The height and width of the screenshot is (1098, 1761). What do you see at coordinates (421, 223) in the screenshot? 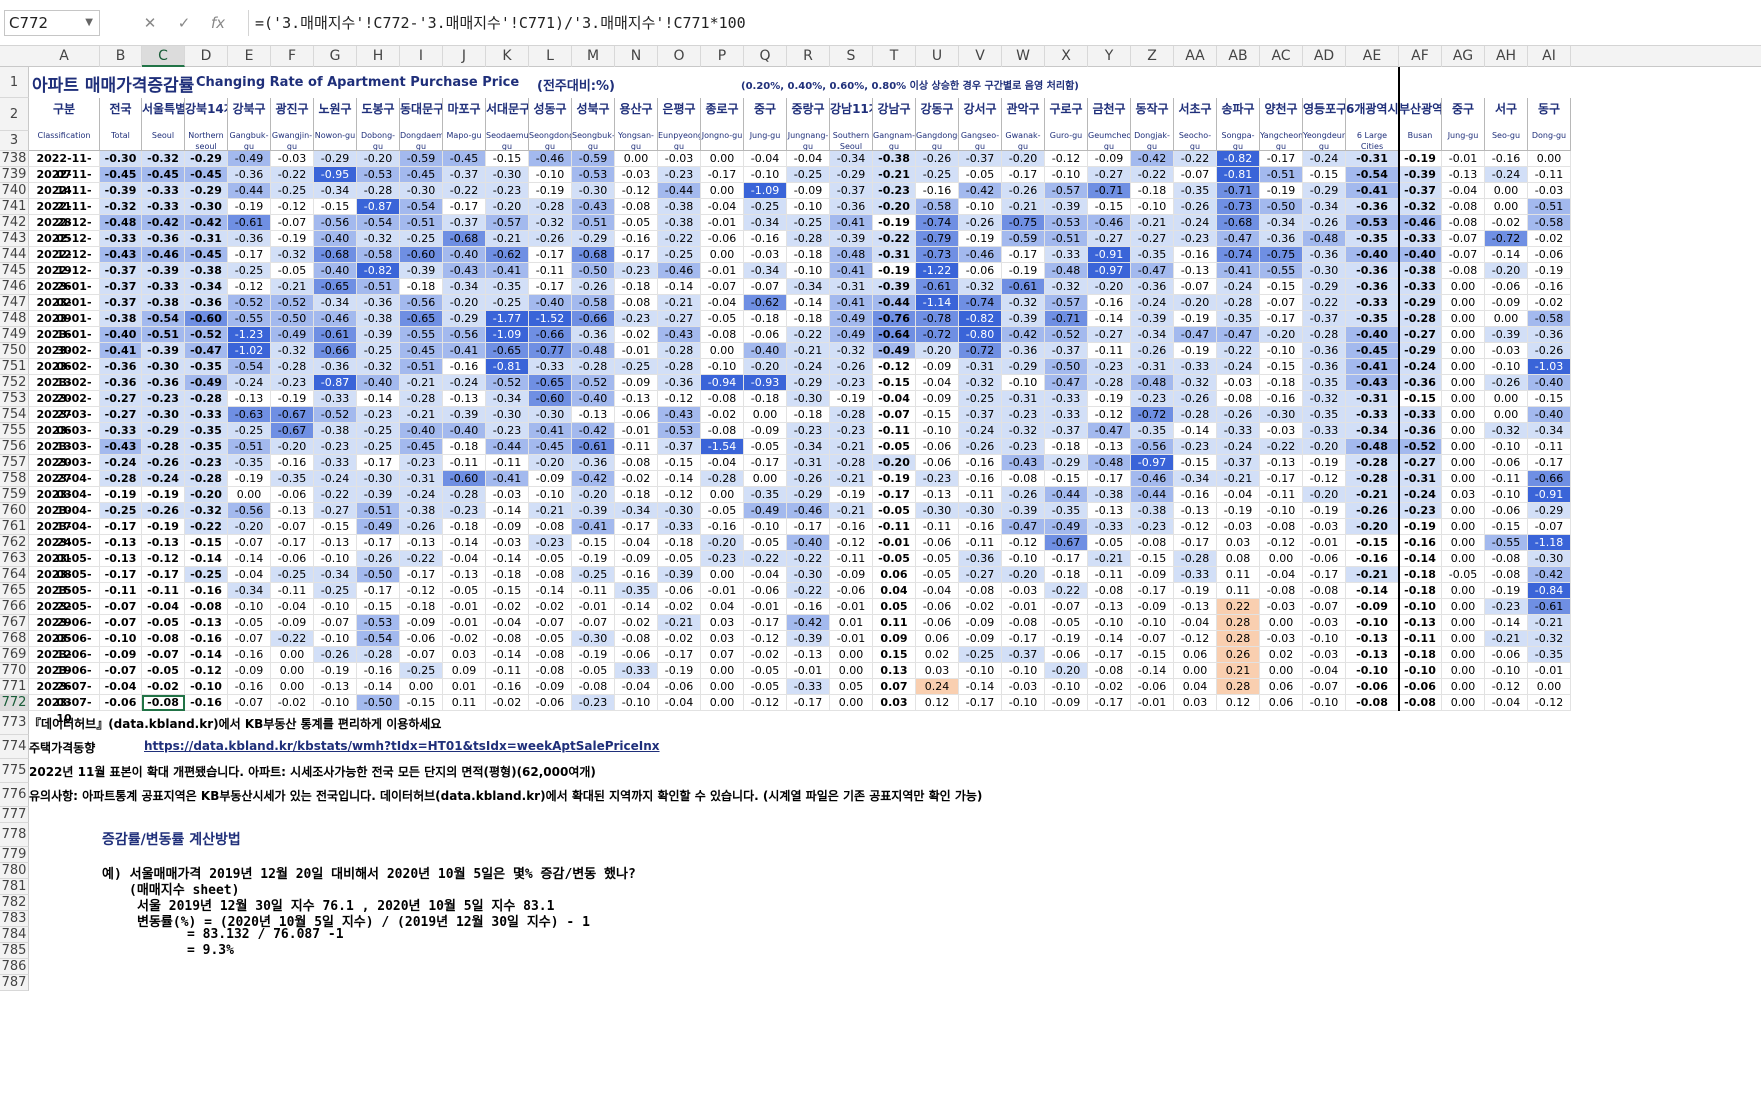
I see `value-cell: -0.51` at bounding box center [421, 223].